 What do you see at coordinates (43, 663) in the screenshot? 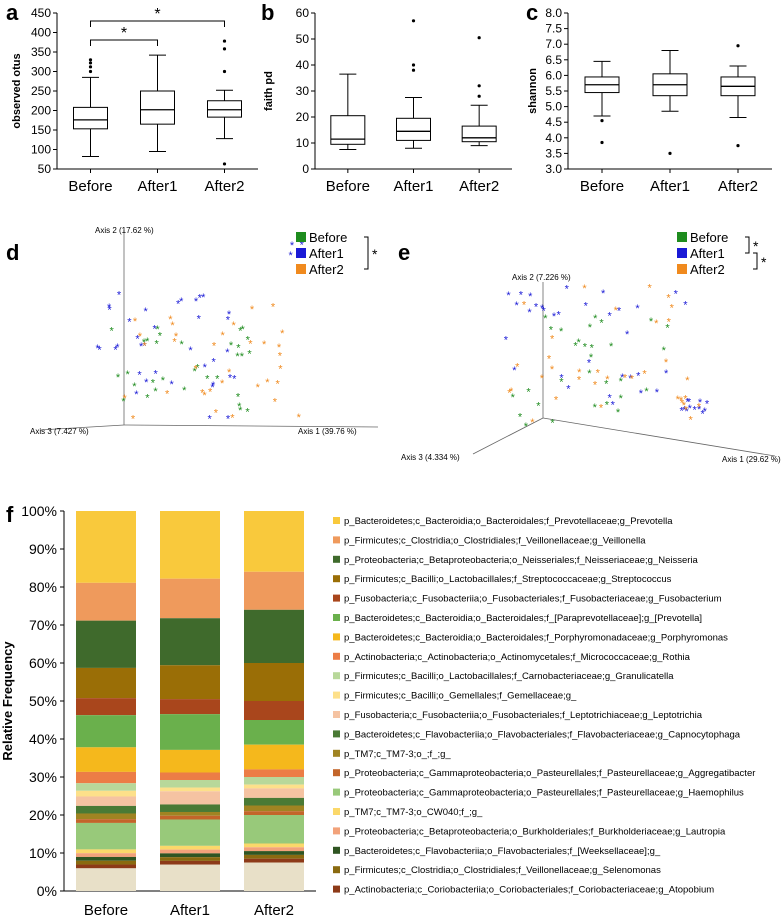
I see `y-tick-label: 60%` at bounding box center [43, 663].